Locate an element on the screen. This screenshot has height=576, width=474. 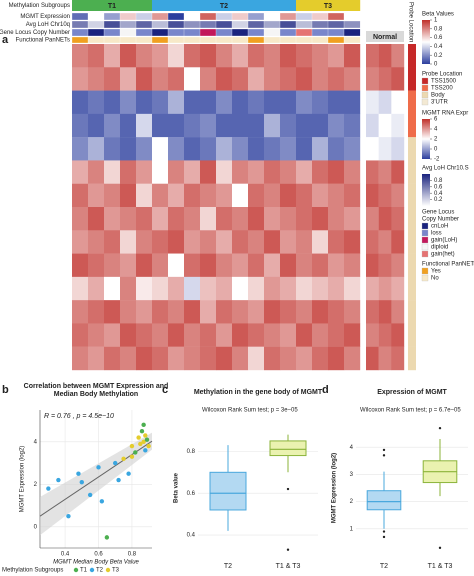
legend-title: Methylation Subgroups is located at coordinates (32, 571).